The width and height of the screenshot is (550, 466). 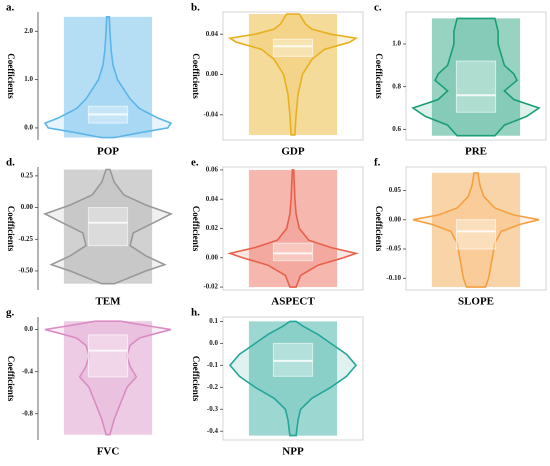 I want to click on x-axis-label: ASPECT, so click(x=293, y=302).